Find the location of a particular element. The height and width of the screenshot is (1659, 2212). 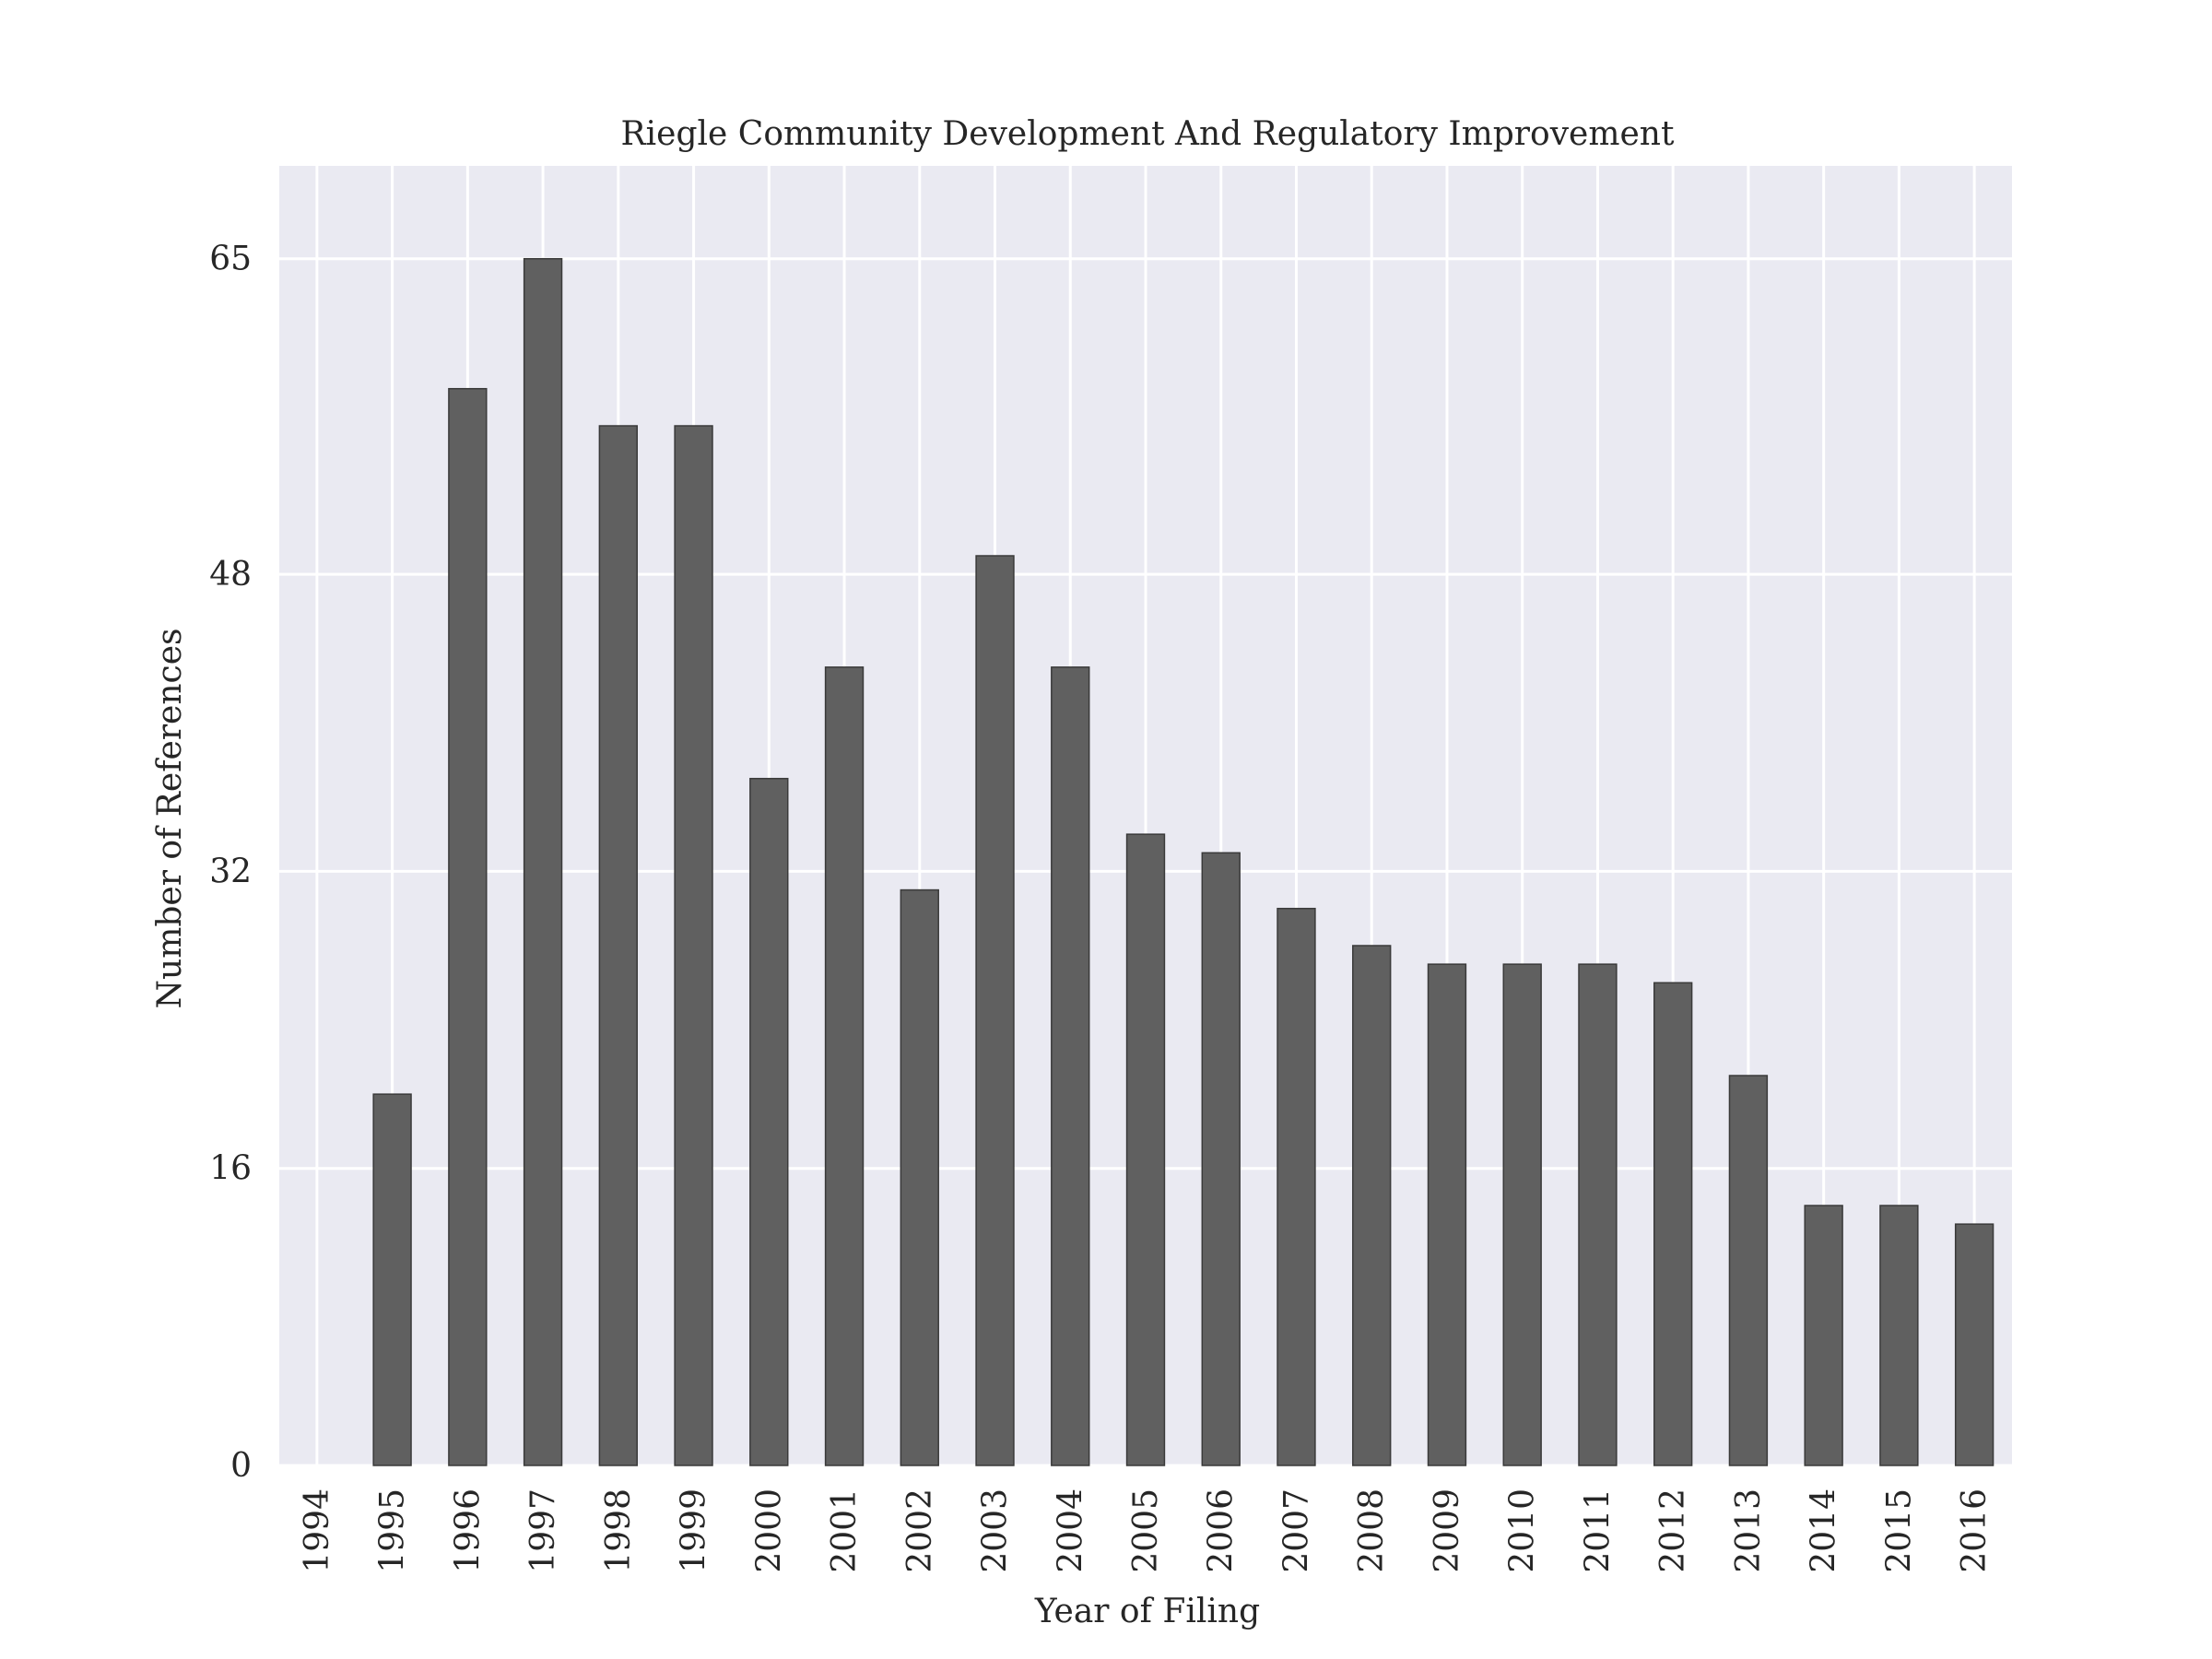

bar-2007 is located at coordinates (1296, 1186).